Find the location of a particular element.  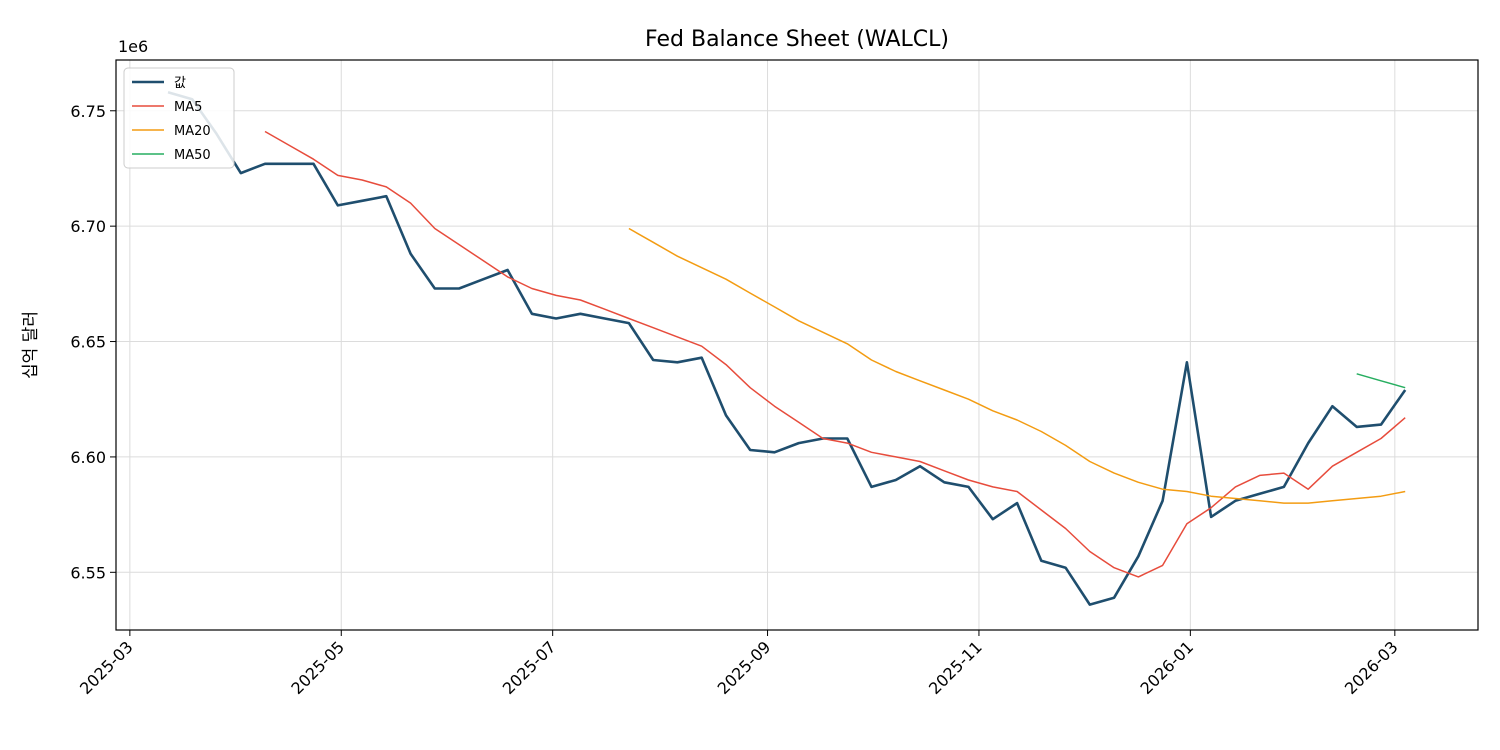

x-tick-label: 2025-03 is located at coordinates (106, 667).